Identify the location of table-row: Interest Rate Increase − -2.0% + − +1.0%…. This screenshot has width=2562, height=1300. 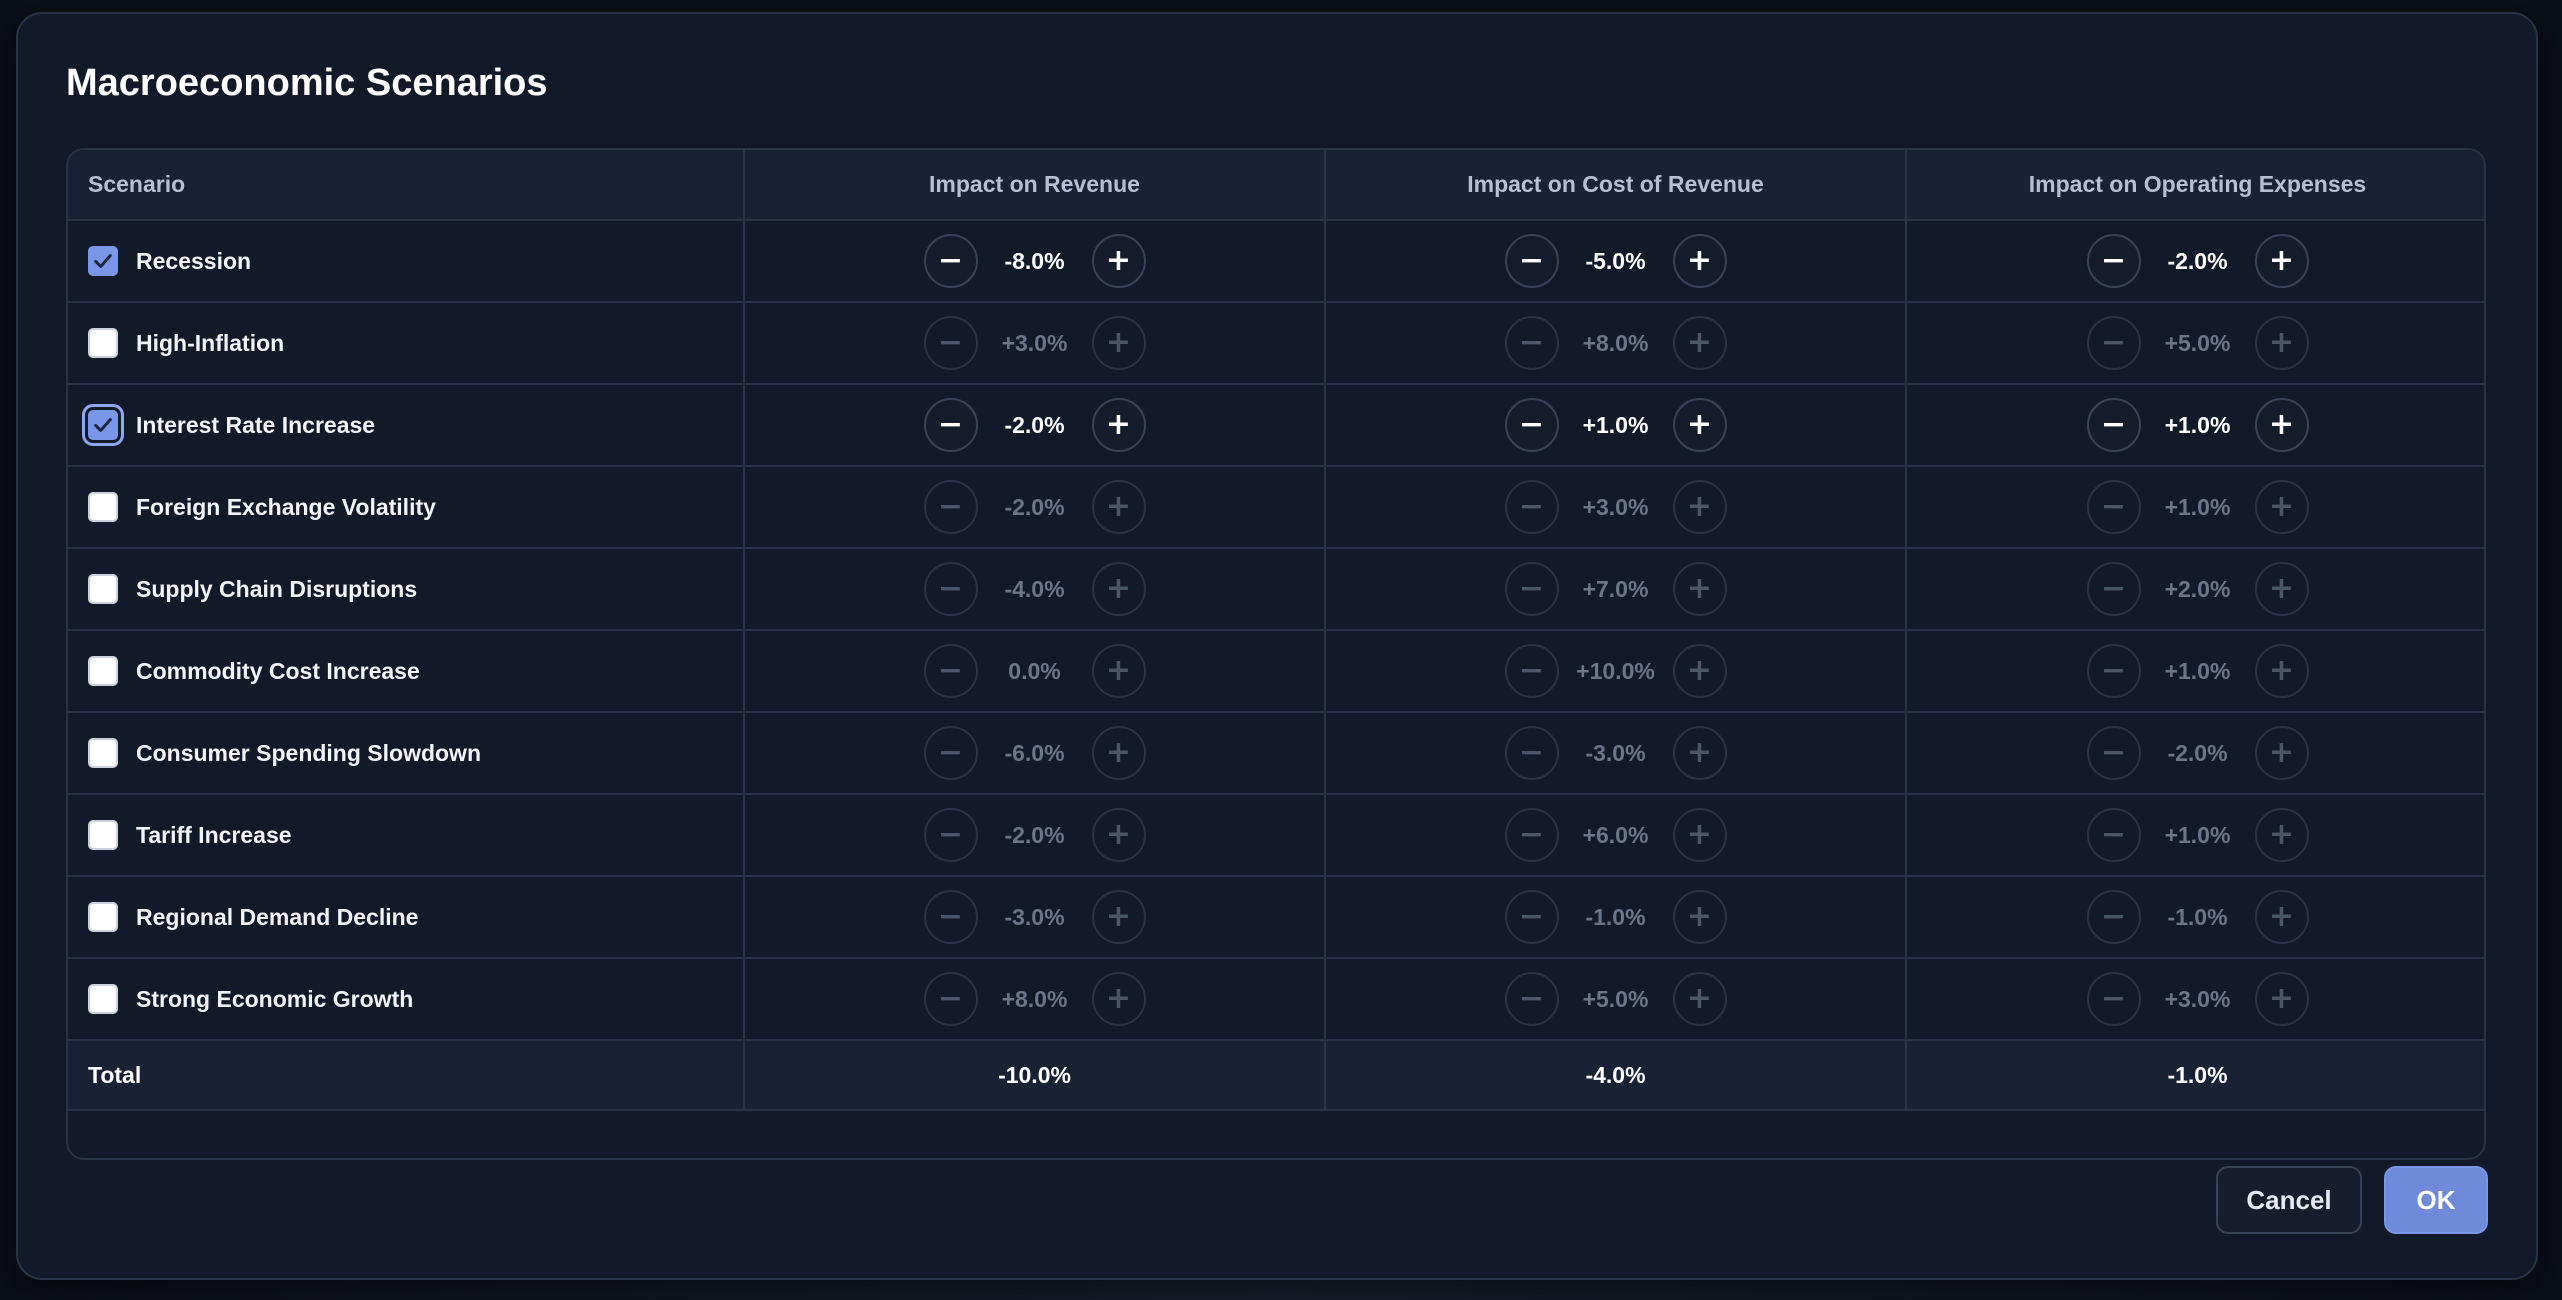
(1276, 425).